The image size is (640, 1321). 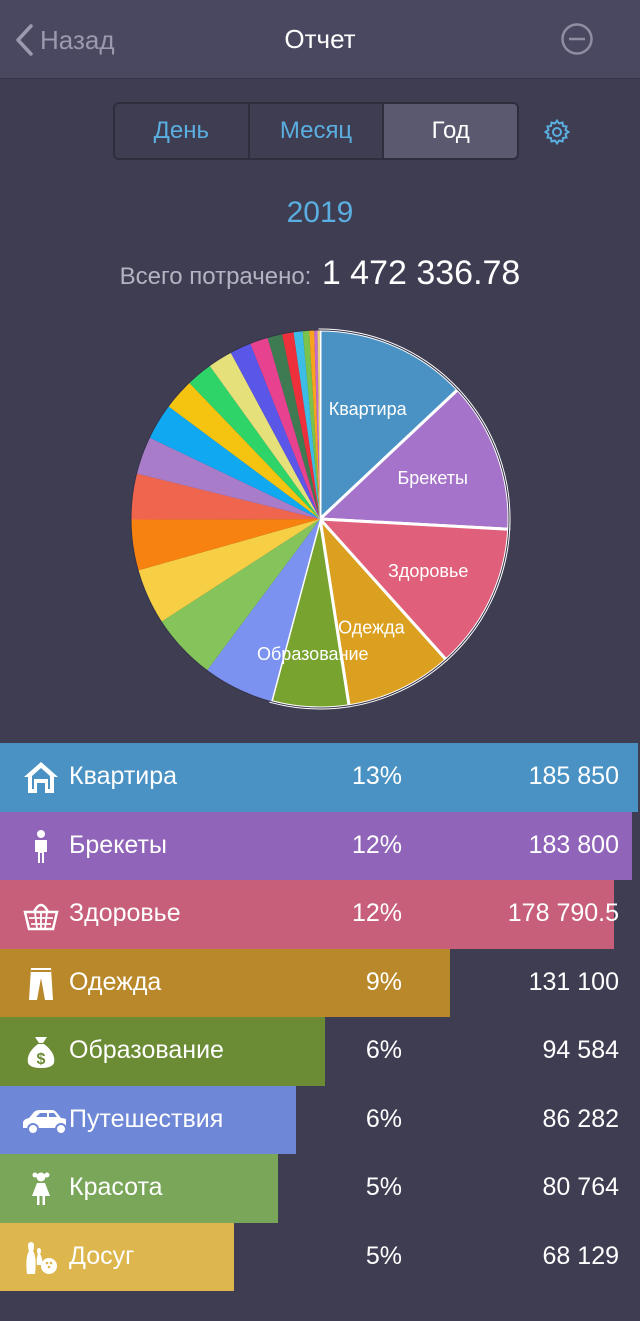 I want to click on category-name: Образование, so click(x=146, y=1050).